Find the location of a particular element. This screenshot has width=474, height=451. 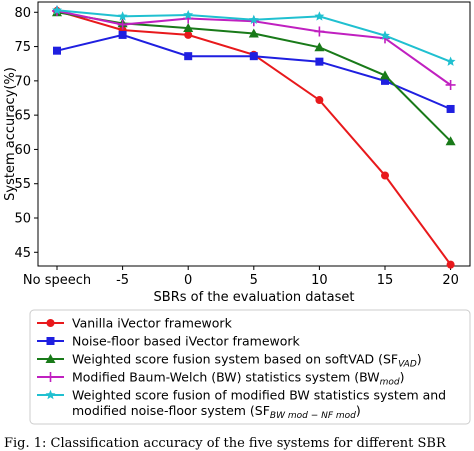

y-tick-label: 70 is located at coordinates (22, 81).